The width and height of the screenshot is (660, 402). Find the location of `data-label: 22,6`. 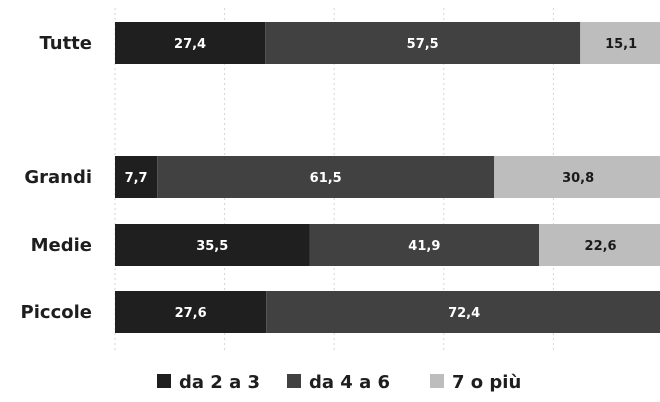

data-label: 22,6 is located at coordinates (601, 246).